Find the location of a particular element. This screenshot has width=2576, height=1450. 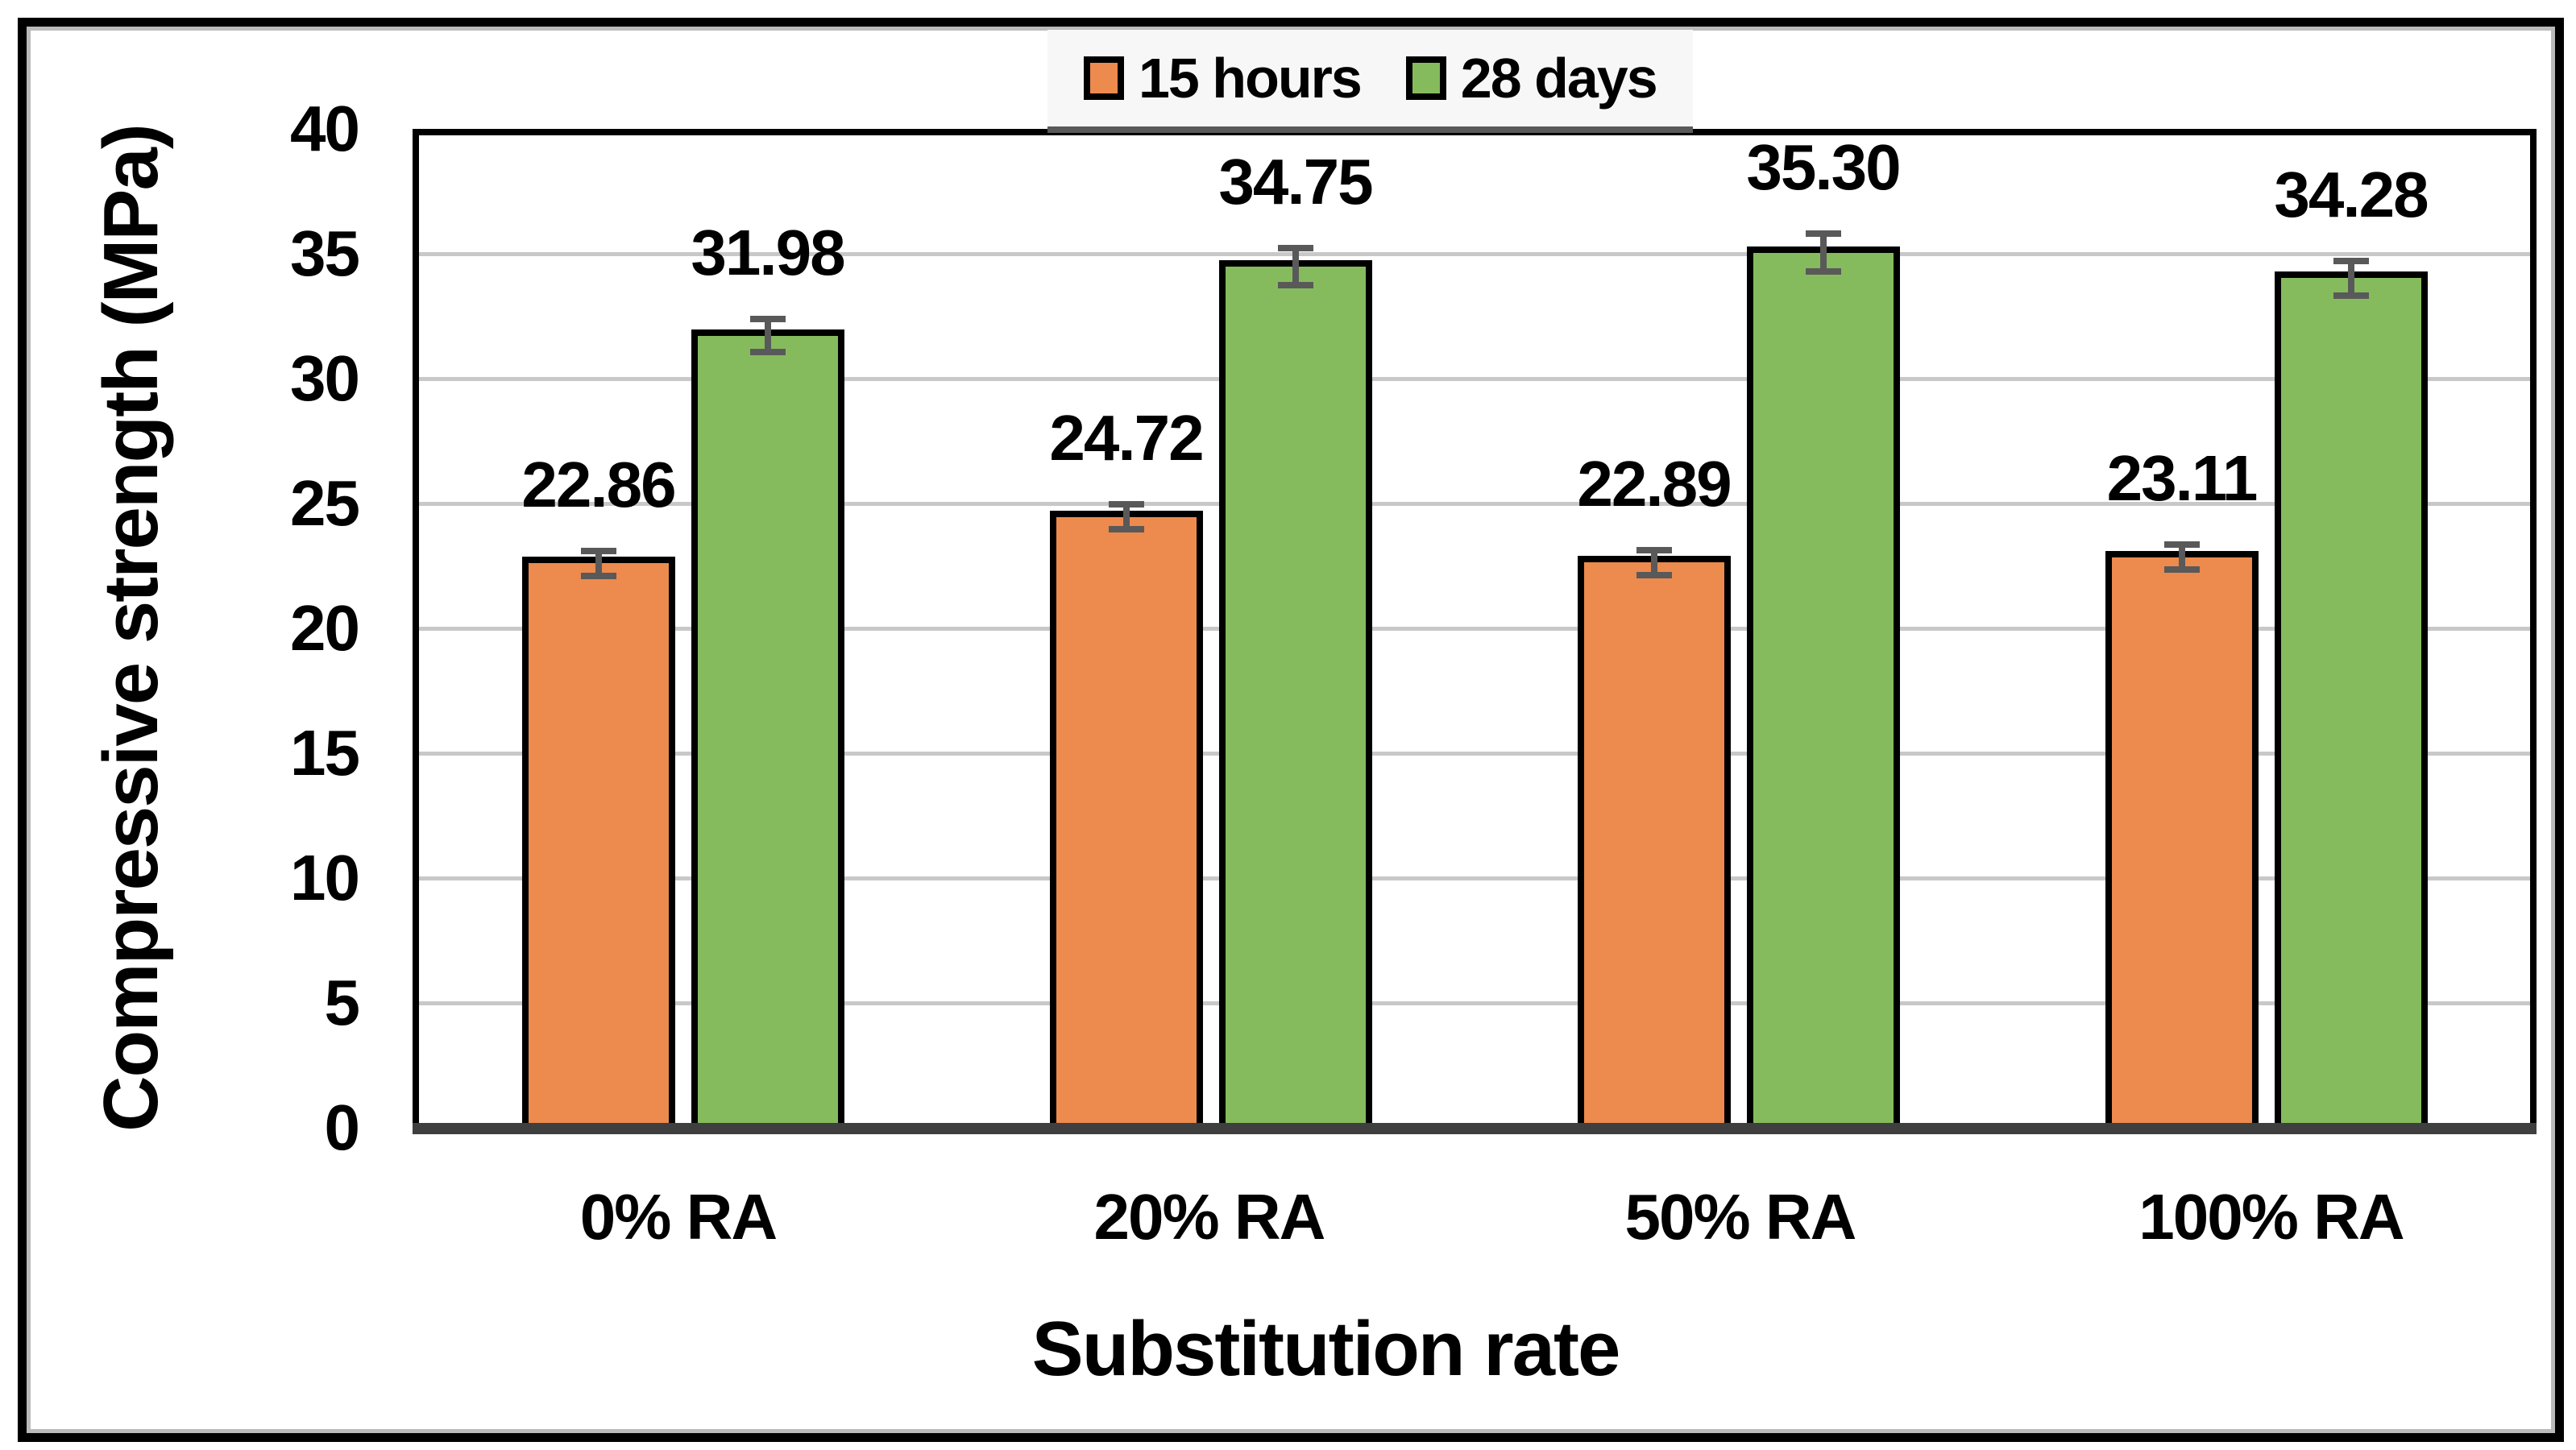

bar-28-days-20%-RA: 34.75 is located at coordinates (1296, 638).